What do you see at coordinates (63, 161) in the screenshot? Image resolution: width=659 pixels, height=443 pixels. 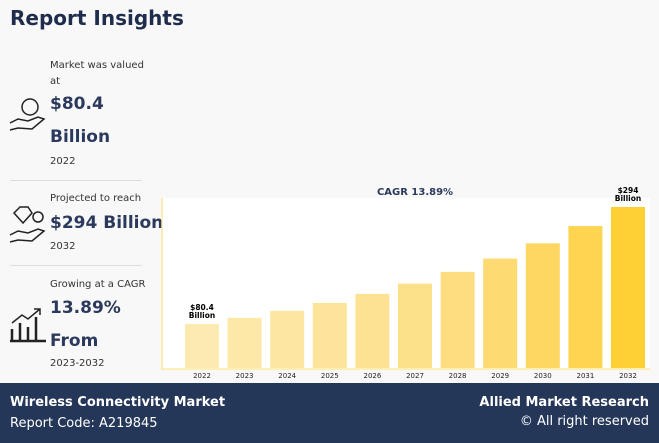 I see `stat-year: 2022` at bounding box center [63, 161].